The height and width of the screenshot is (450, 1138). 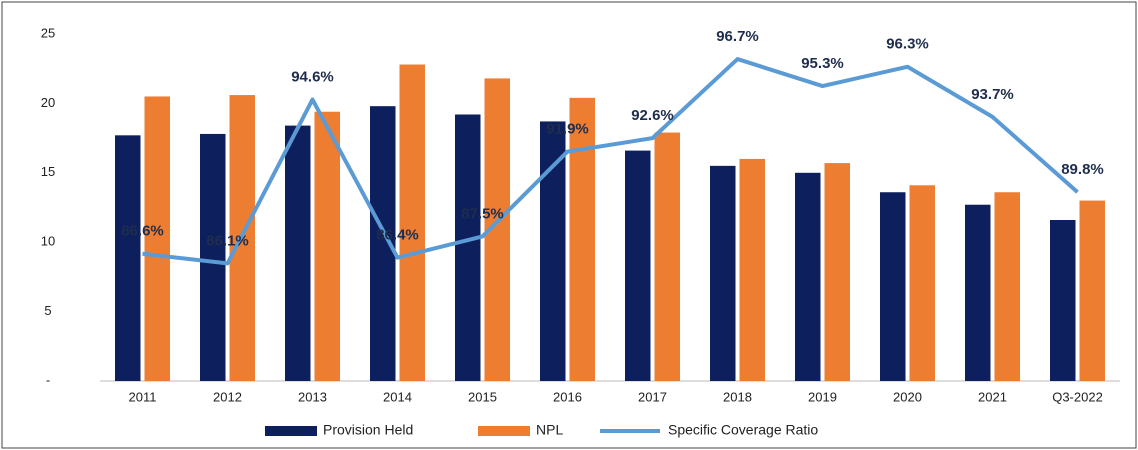 I want to click on data-label: 96.7%, so click(x=737, y=36).